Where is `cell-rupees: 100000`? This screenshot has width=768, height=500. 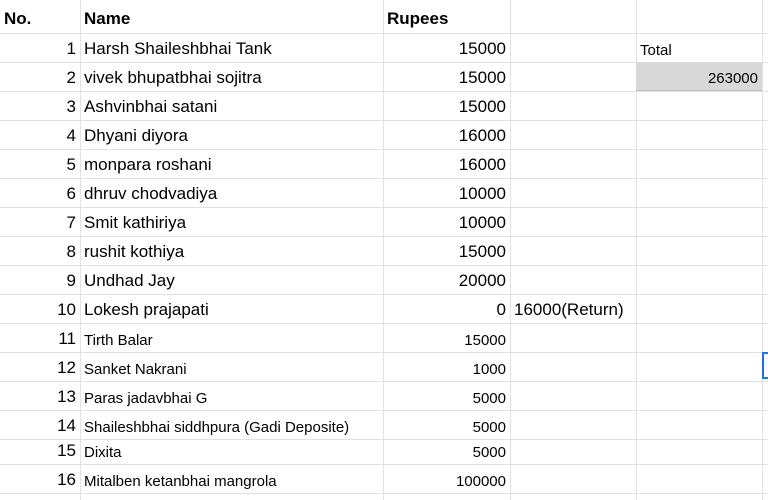
cell-rupees: 100000 is located at coordinates (480, 481).